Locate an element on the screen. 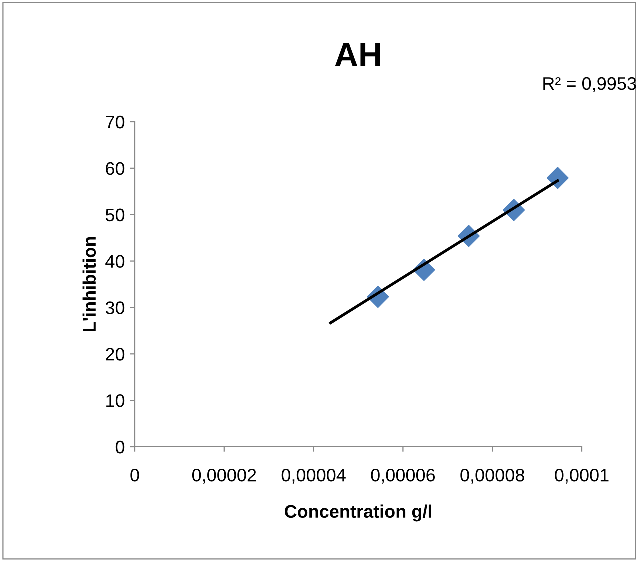 The image size is (639, 562). y-tick-label: 60 is located at coordinates (115, 169).